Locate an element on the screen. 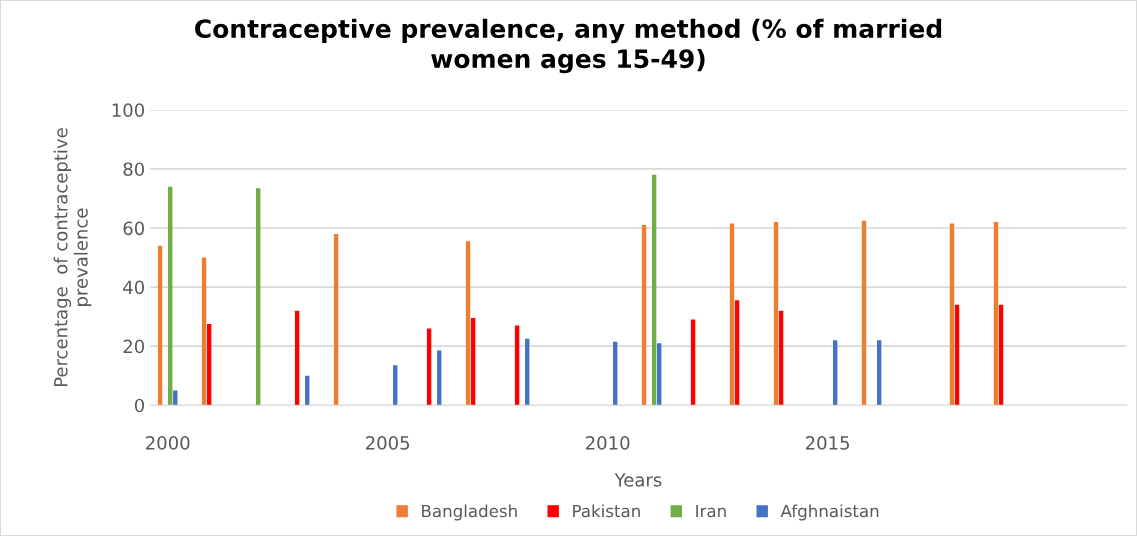 The image size is (1137, 536). x-tick-label: 2015 is located at coordinates (827, 443).